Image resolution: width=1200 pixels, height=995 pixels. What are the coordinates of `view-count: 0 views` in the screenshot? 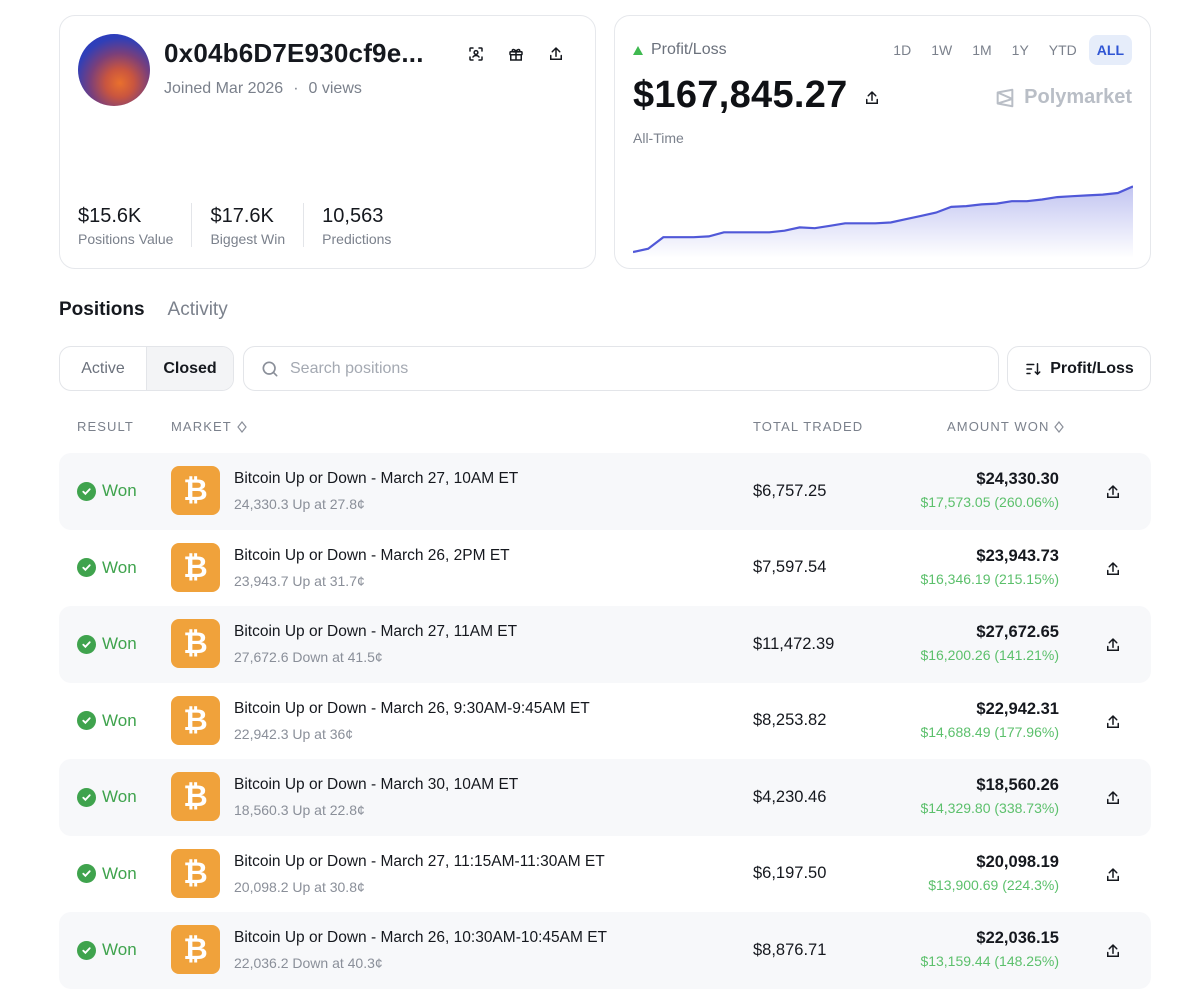 It's located at (335, 88).